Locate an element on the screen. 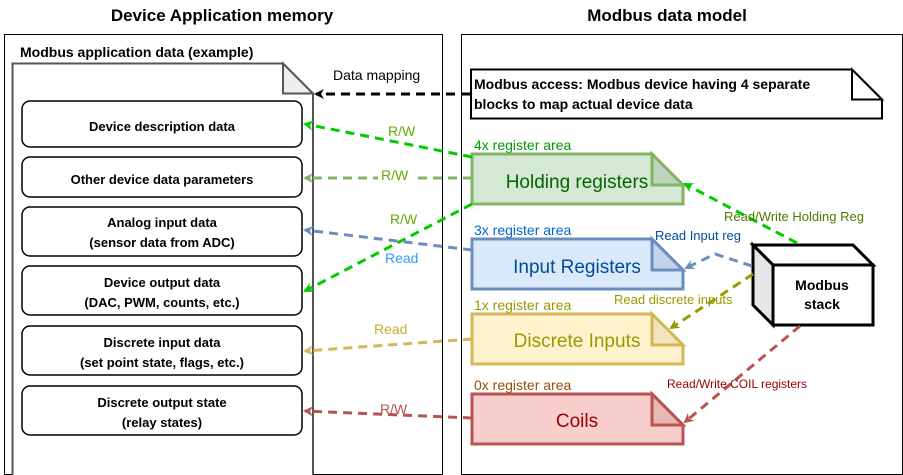 The height and width of the screenshot is (475, 903). box-sublabel: (relay states) is located at coordinates (162, 422).